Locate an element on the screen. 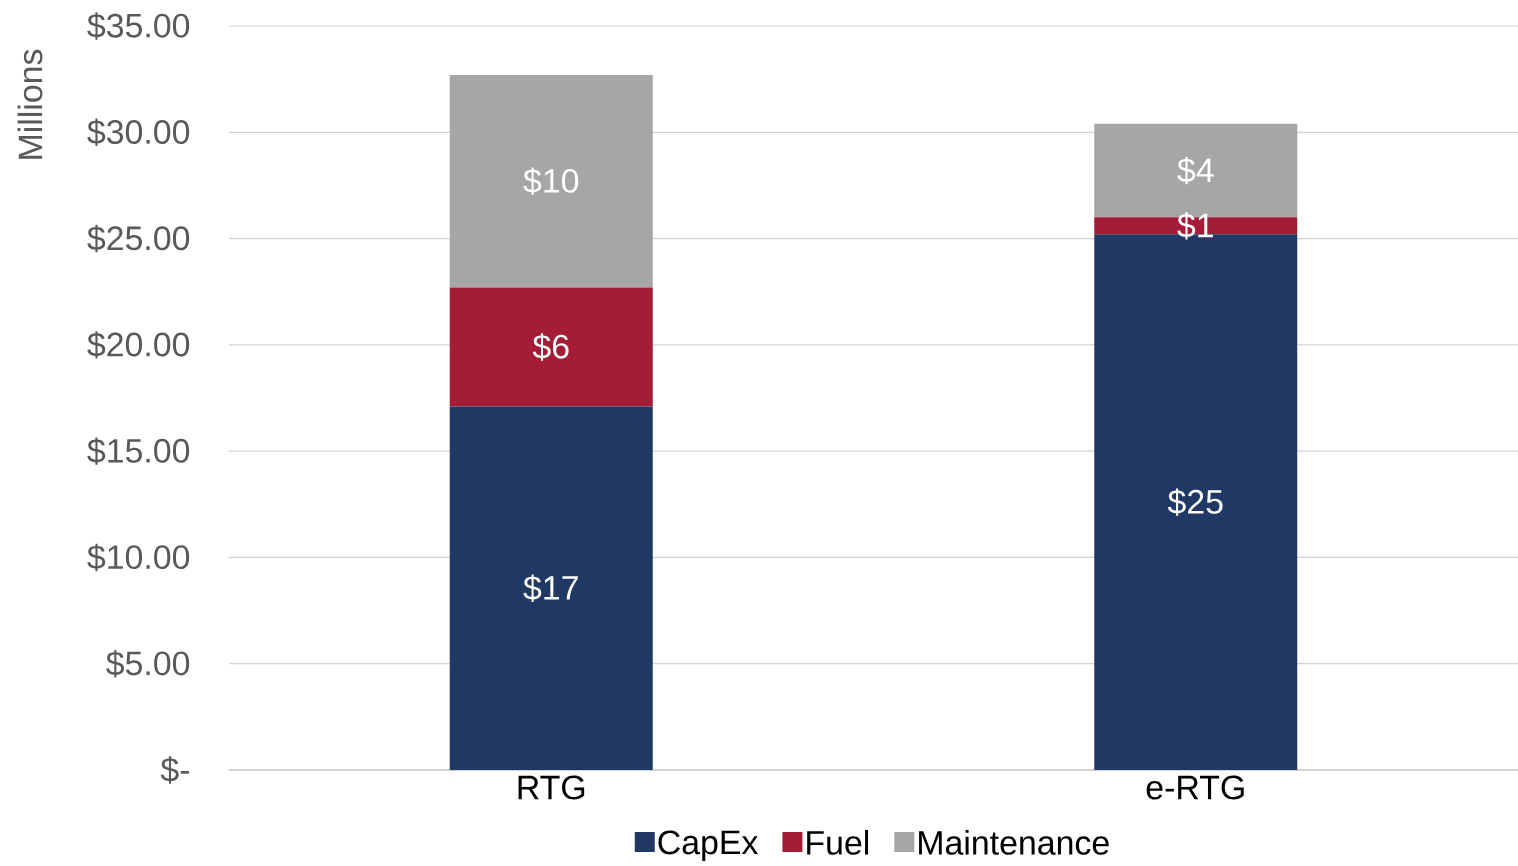  x-tick-label: RTG is located at coordinates (551, 787).